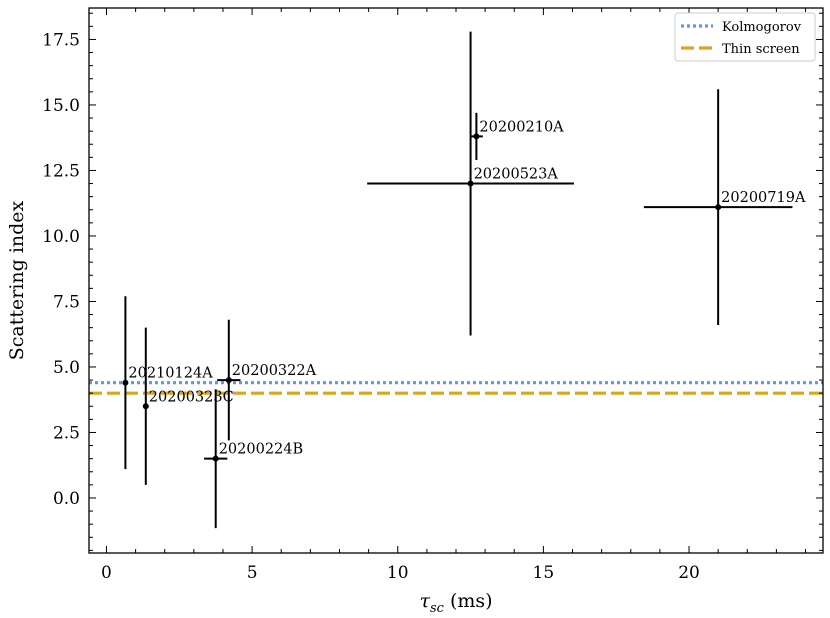  Describe the element at coordinates (689, 573) in the screenshot. I see `x-tick-label: 20` at that location.